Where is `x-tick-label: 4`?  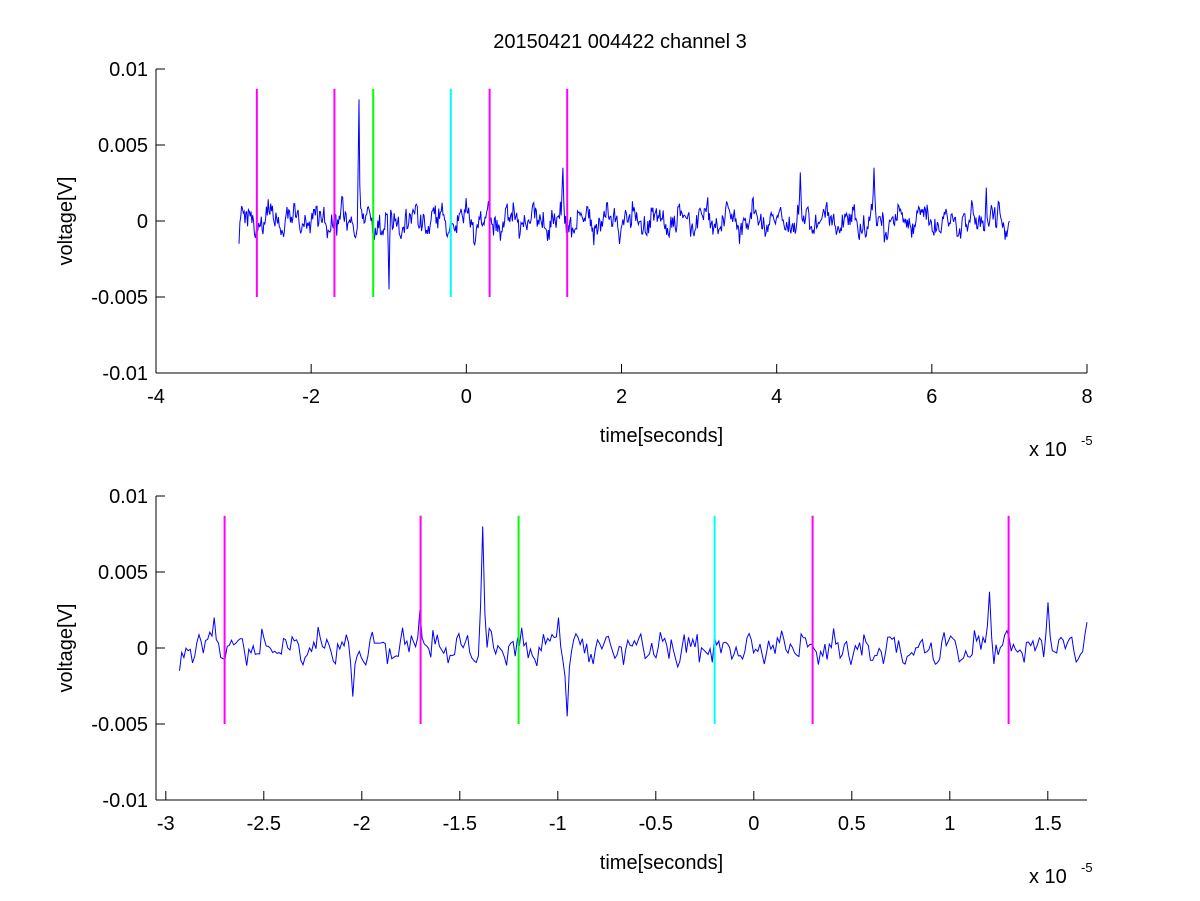
x-tick-label: 4 is located at coordinates (776, 397).